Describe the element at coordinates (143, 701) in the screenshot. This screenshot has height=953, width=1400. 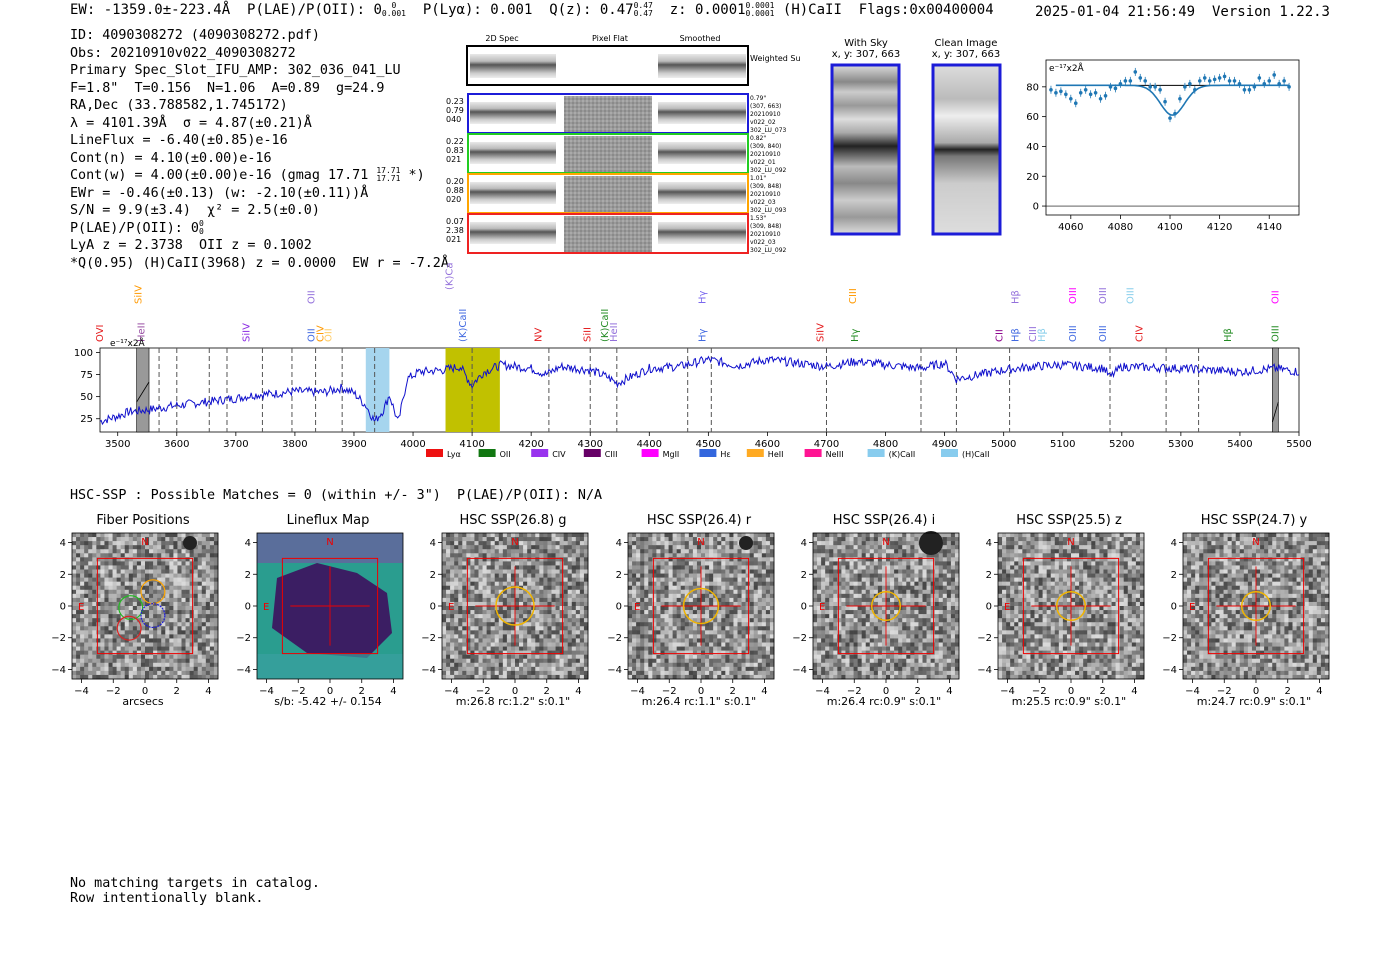
I see `hsc-panel-label-0: arcsecs` at that location.